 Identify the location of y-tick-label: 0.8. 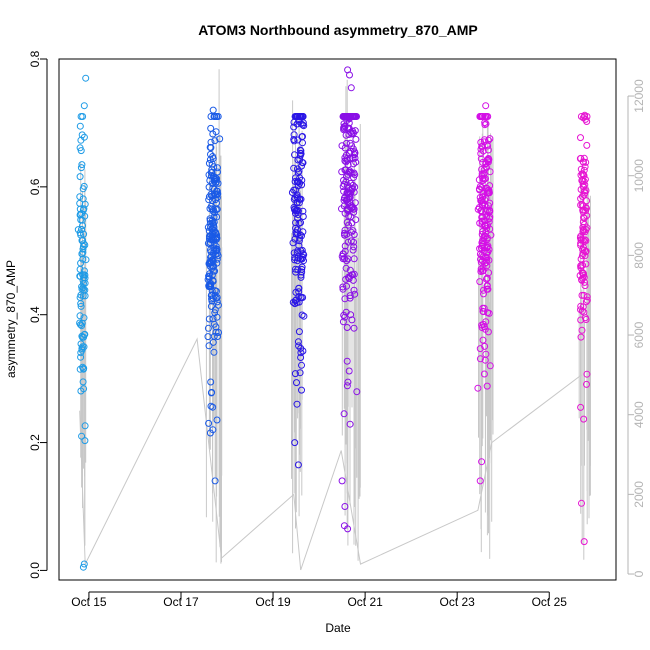
(35, 58).